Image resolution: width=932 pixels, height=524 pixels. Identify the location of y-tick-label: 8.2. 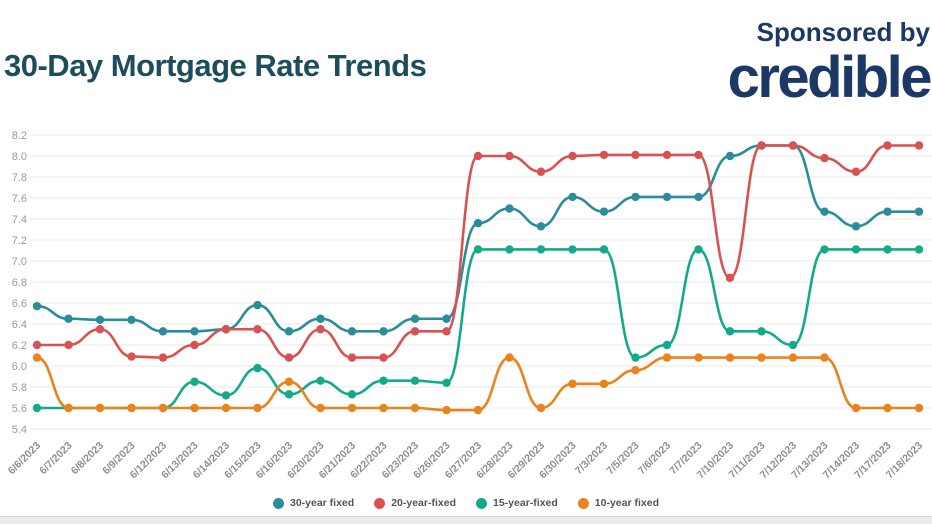
(19, 136).